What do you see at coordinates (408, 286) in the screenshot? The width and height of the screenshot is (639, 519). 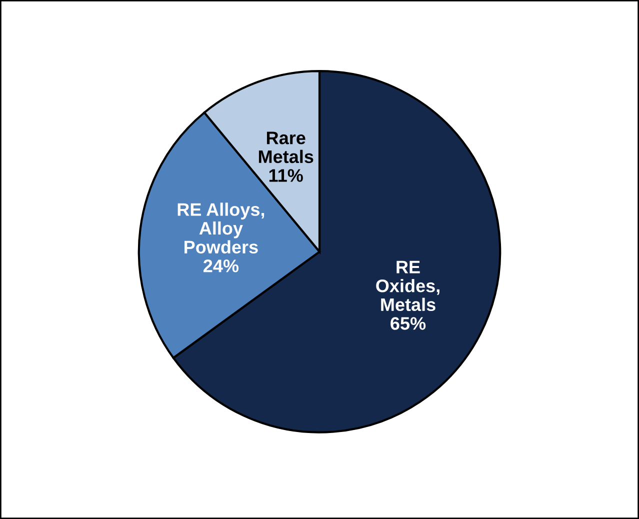 I see `slice-label: RE Oxides, Metals` at bounding box center [408, 286].